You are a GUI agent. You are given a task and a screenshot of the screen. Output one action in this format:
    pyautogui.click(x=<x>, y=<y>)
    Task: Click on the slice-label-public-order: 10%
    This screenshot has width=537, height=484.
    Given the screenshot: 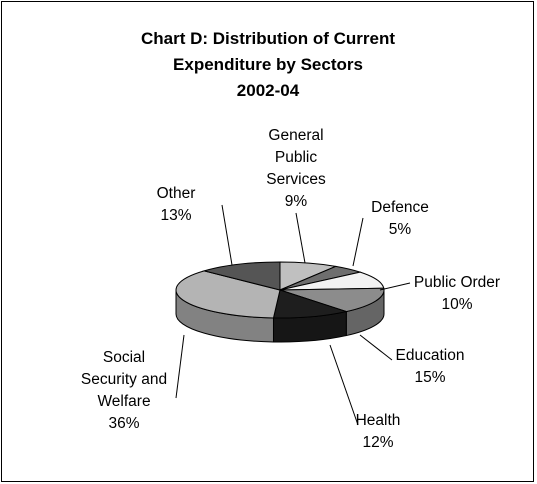 What is the action you would take?
    pyautogui.click(x=456, y=304)
    